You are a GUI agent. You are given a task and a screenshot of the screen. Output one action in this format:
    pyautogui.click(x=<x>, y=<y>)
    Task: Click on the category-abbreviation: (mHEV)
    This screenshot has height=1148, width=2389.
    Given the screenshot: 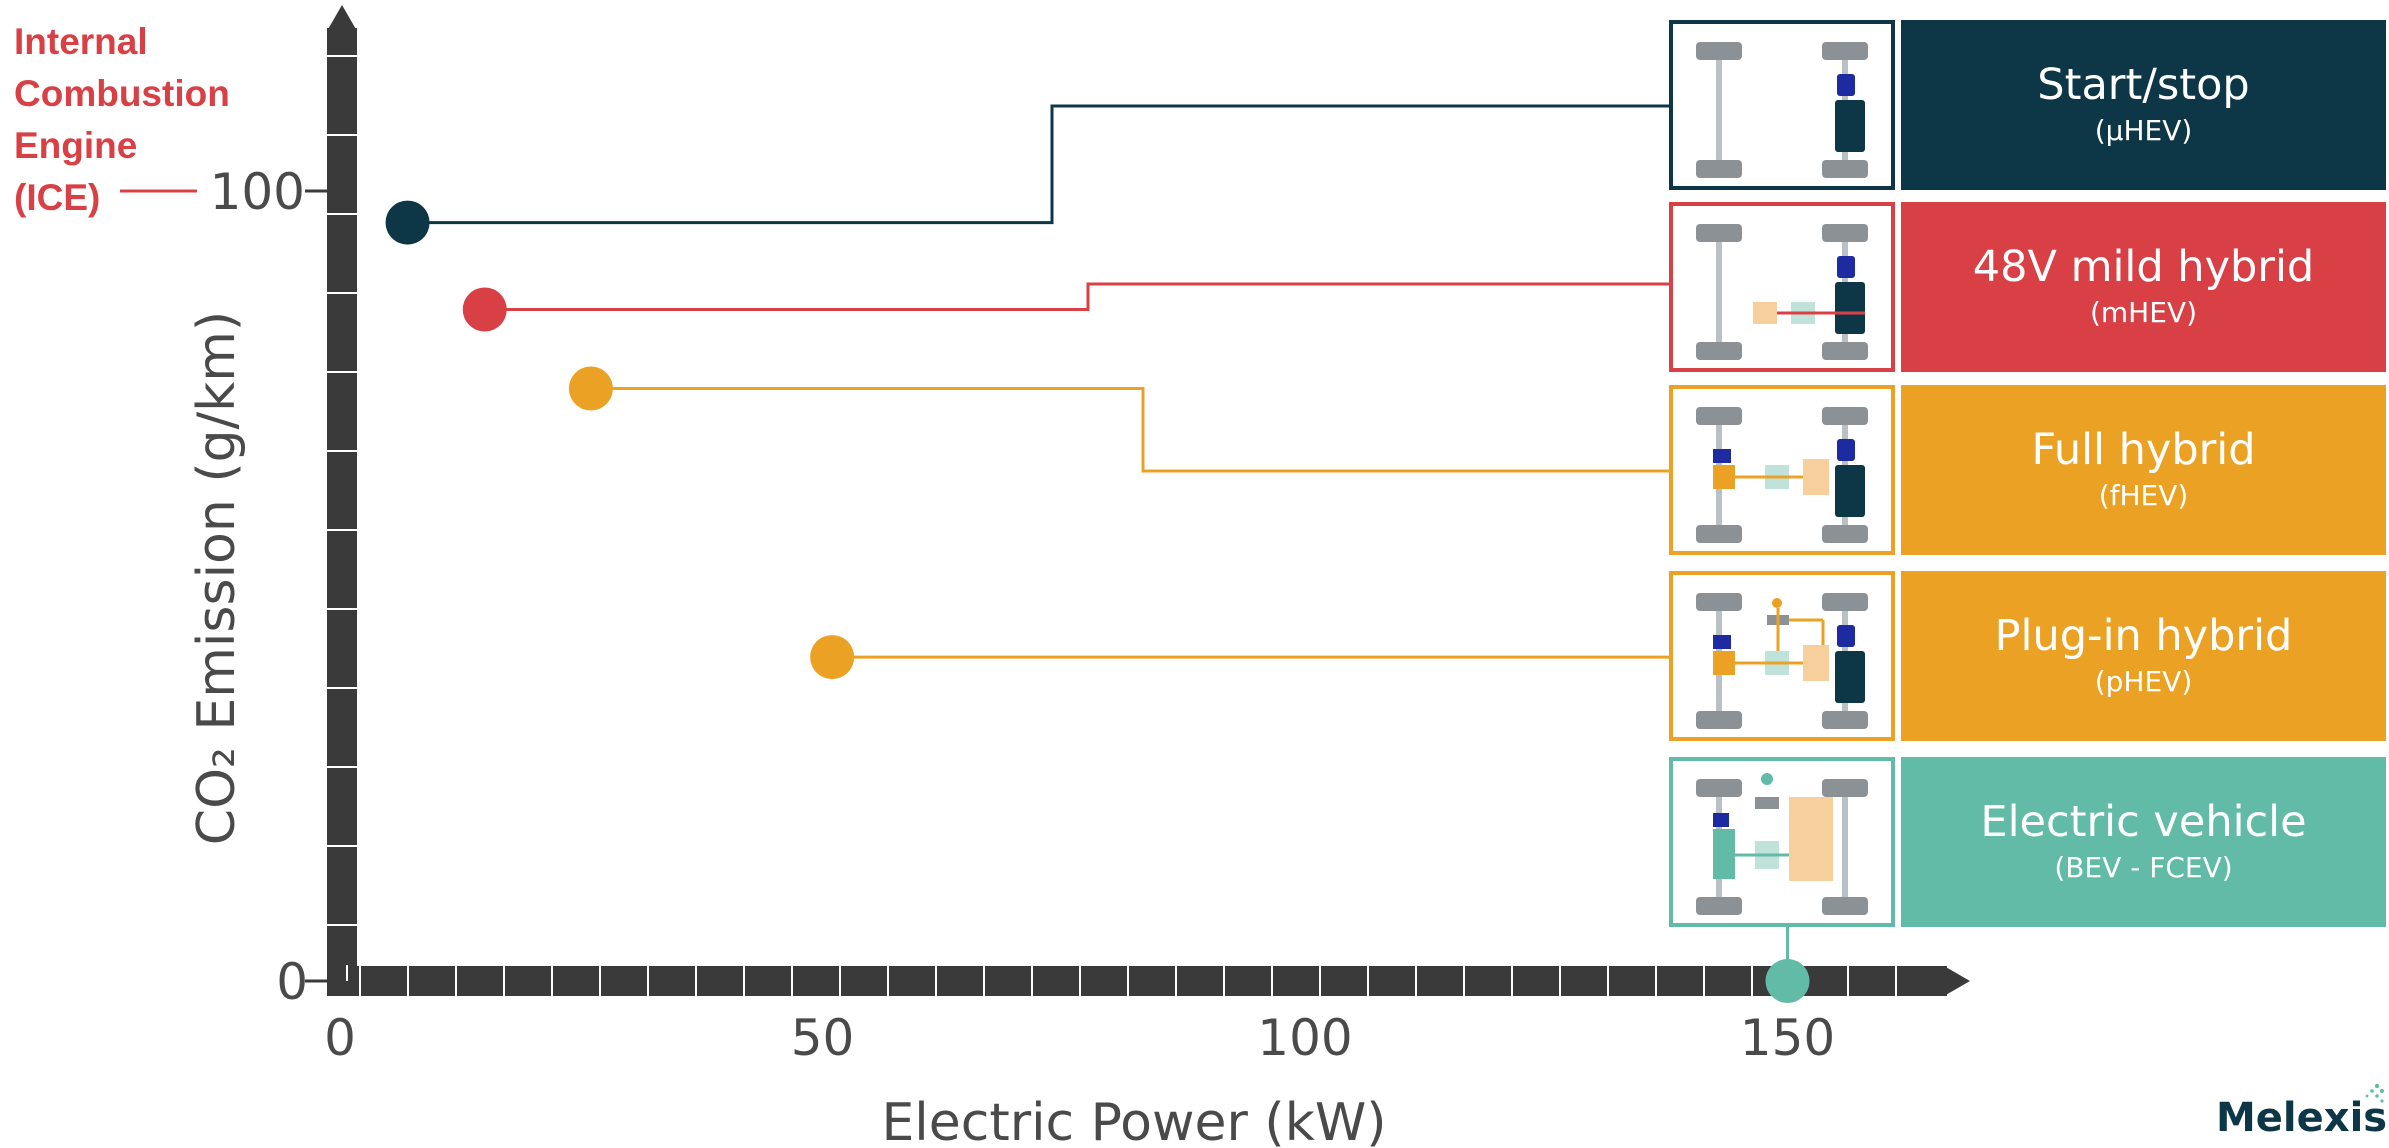 What is the action you would take?
    pyautogui.click(x=2143, y=312)
    